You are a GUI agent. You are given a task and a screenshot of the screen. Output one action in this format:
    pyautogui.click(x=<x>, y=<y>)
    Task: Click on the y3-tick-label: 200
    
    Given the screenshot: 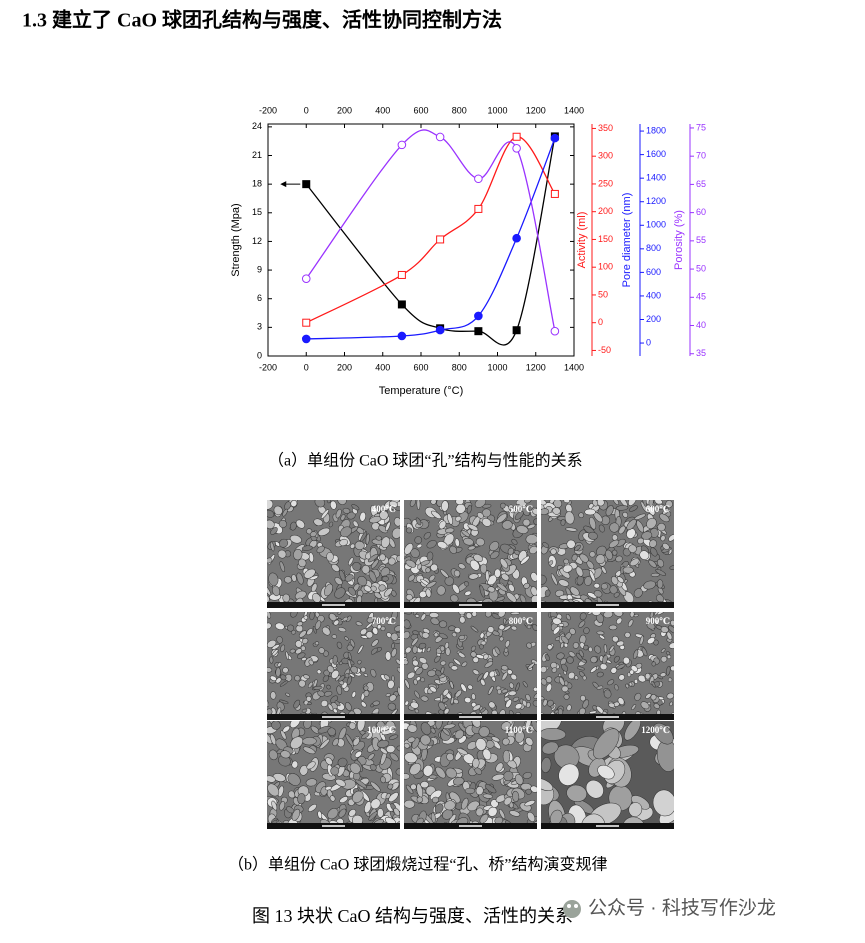 What is the action you would take?
    pyautogui.click(x=653, y=319)
    